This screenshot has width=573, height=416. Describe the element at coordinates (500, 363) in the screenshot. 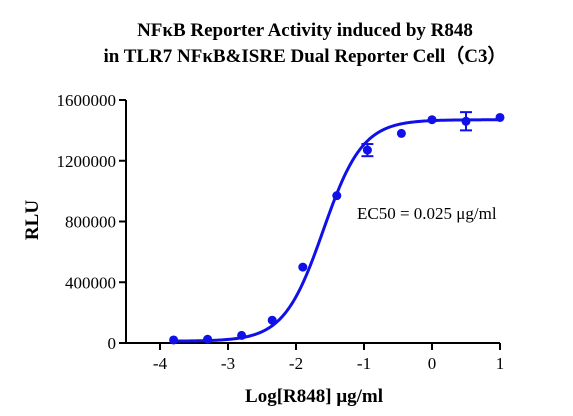

I see `x-tick-label: 1` at that location.